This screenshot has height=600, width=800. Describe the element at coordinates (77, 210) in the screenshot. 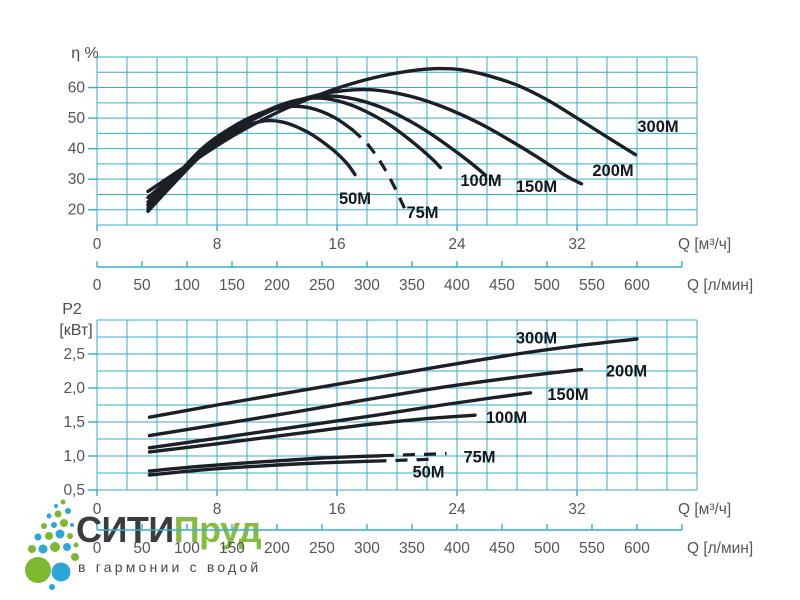

I see `y-tick-label: 20` at that location.